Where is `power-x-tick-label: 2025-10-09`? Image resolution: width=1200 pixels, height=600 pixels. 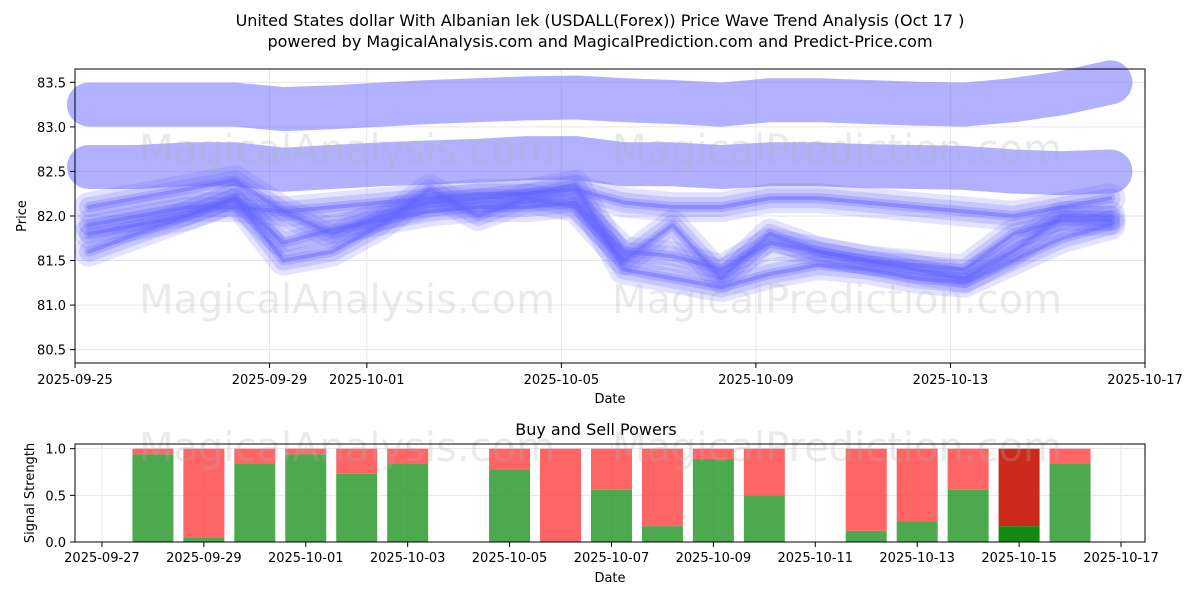 power-x-tick-label: 2025-10-09 is located at coordinates (714, 558).